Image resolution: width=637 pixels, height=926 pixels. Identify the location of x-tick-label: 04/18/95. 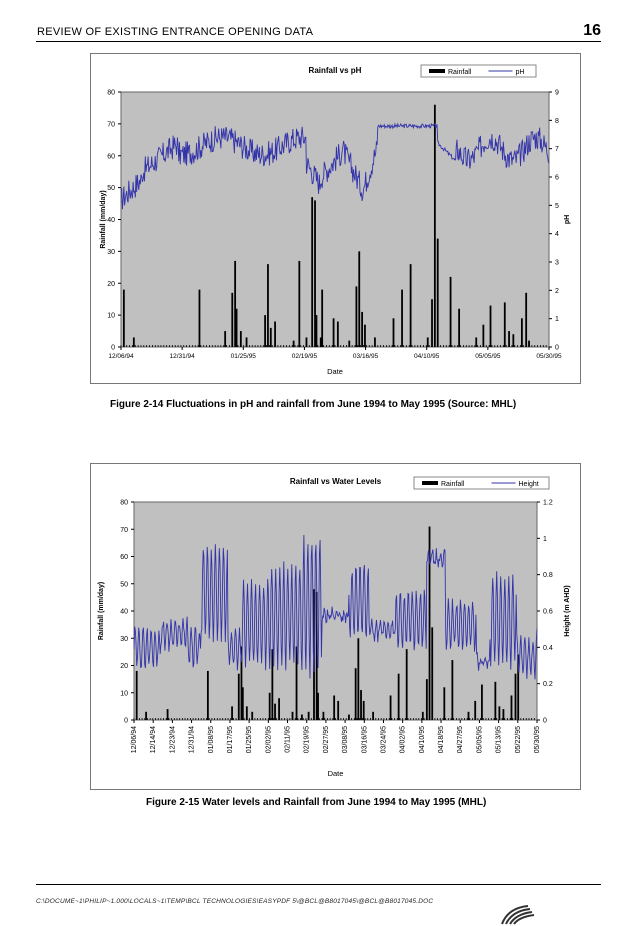
(441, 739).